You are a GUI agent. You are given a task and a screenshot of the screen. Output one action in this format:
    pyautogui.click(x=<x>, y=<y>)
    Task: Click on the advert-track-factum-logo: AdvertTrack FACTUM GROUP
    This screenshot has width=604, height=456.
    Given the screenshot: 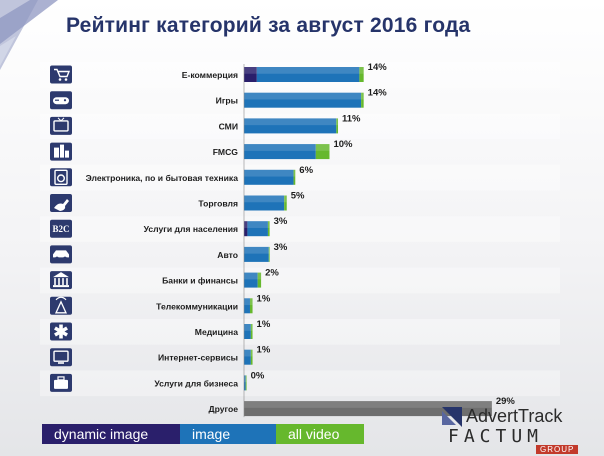 What is the action you would take?
    pyautogui.click(x=517, y=430)
    